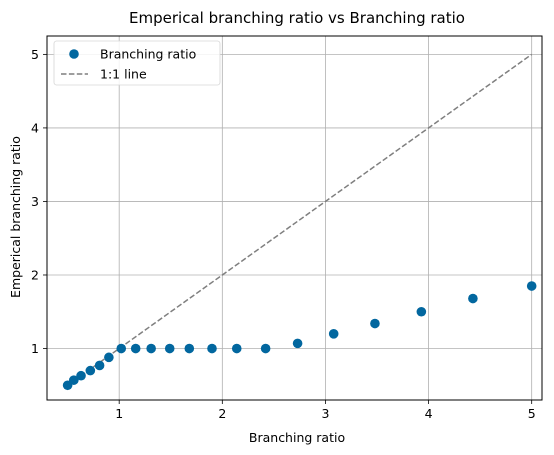 The height and width of the screenshot is (455, 554). What do you see at coordinates (35, 348) in the screenshot?
I see `y-tick-label: 1` at bounding box center [35, 348].